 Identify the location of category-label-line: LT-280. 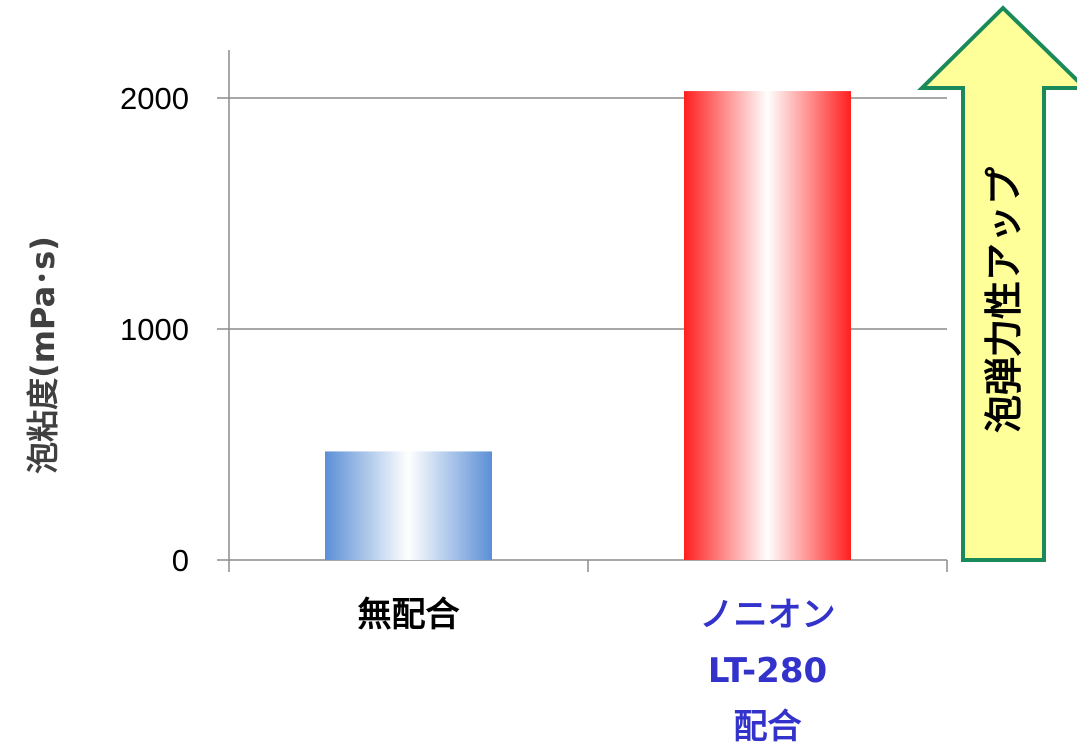
(767, 671).